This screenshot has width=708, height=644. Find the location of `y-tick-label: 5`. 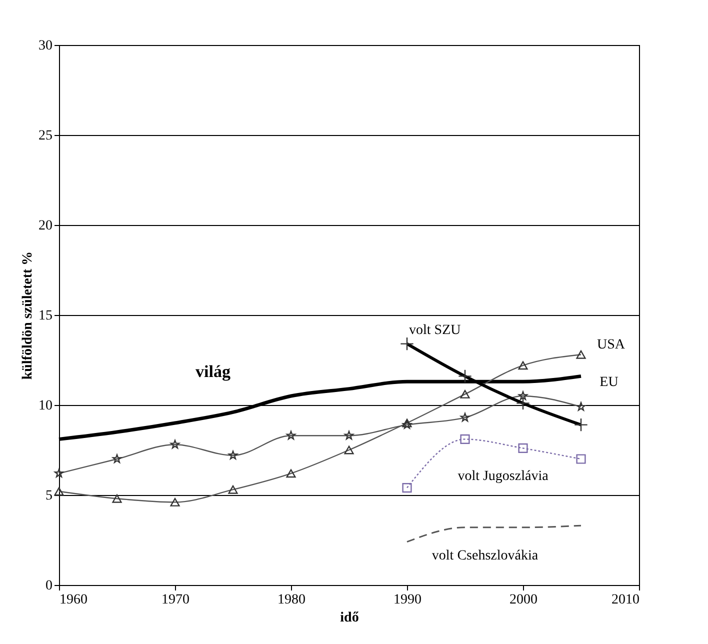

y-tick-label: 5 is located at coordinates (49, 496).